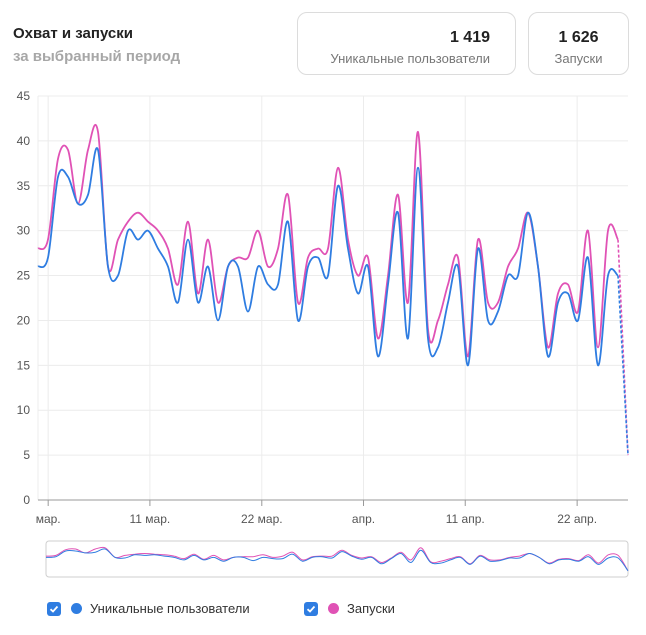 The height and width of the screenshot is (635, 646). Describe the element at coordinates (24, 141) in the screenshot. I see `y-tick-label: 40` at that location.